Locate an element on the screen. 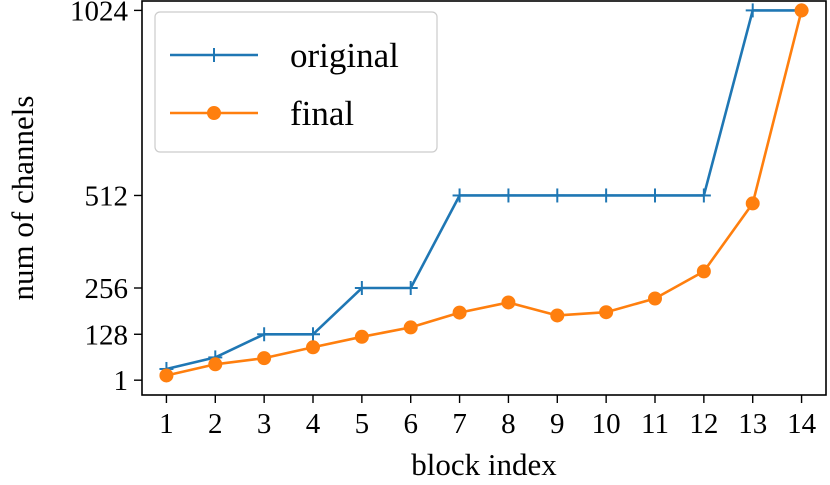 The width and height of the screenshot is (830, 485). x-tick-label: 2 is located at coordinates (215, 424).